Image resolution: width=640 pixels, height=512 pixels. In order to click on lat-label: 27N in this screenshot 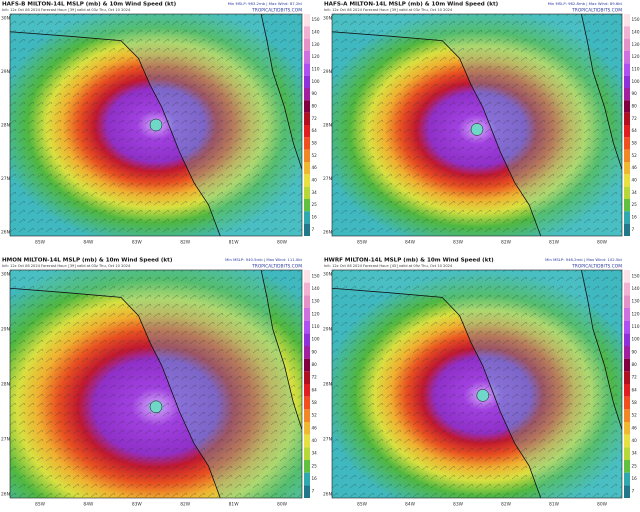, I will do `click(327, 179)`.